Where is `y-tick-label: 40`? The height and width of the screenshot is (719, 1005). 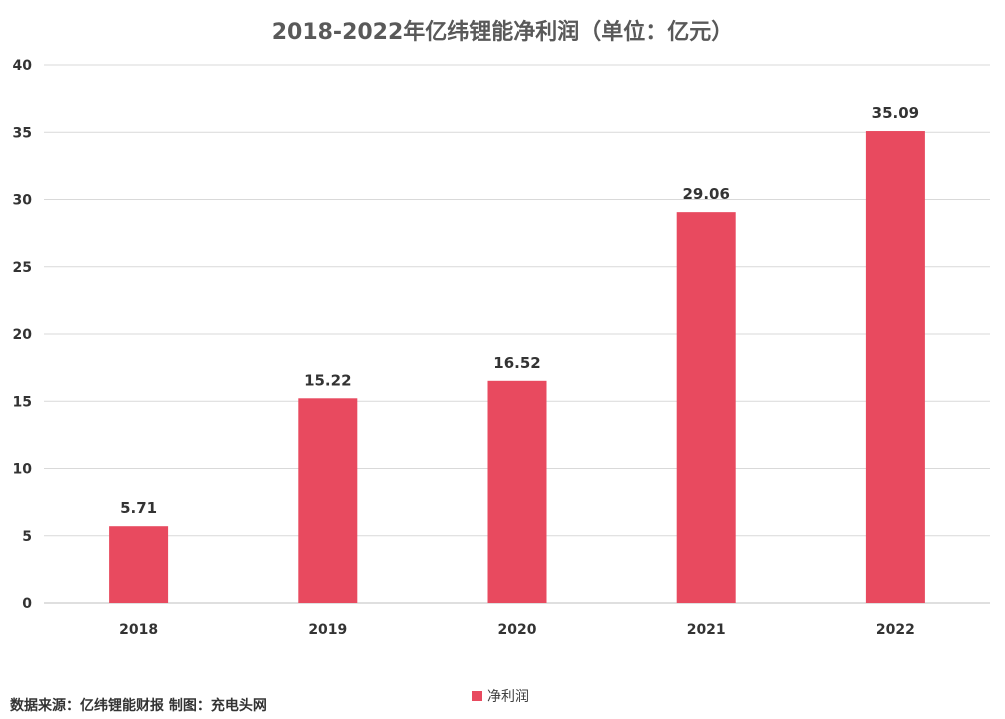 y-tick-label: 40 is located at coordinates (23, 66).